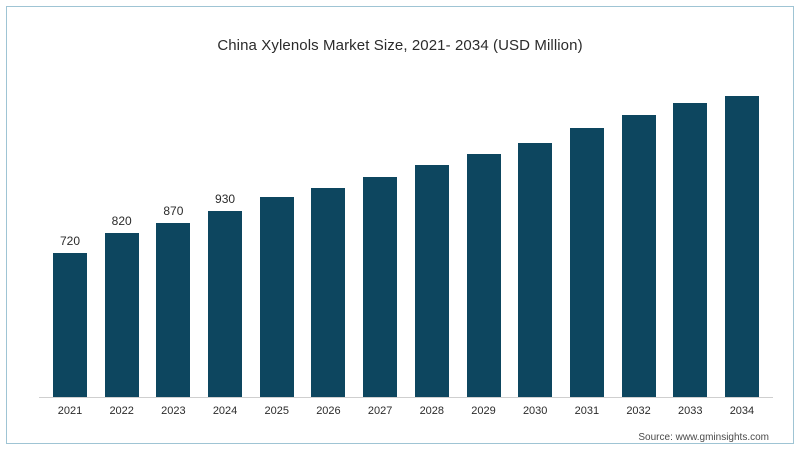 The image size is (800, 450). I want to click on x-tick-label: 2028, so click(432, 411).